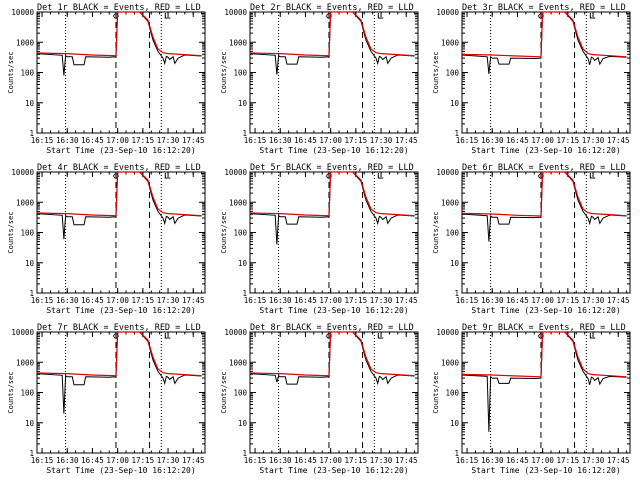 The height and width of the screenshot is (480, 640). I want to click on panel-title: Det 7r BLACK = Events, RED = LLD, so click(119, 328).